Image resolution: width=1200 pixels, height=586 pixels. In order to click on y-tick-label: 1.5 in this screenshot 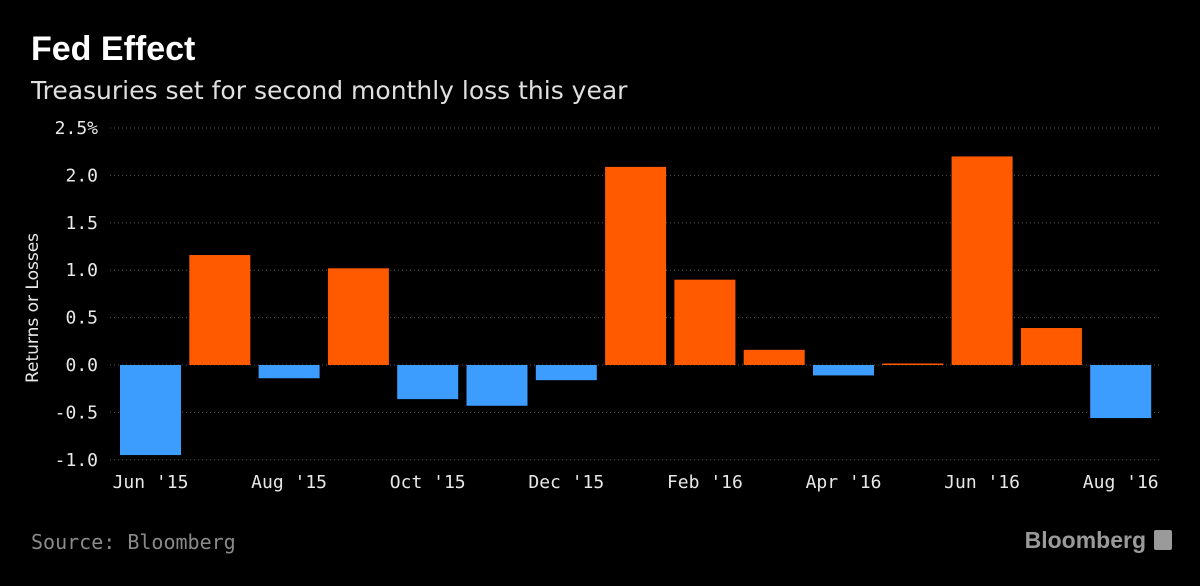, I will do `click(81, 223)`.